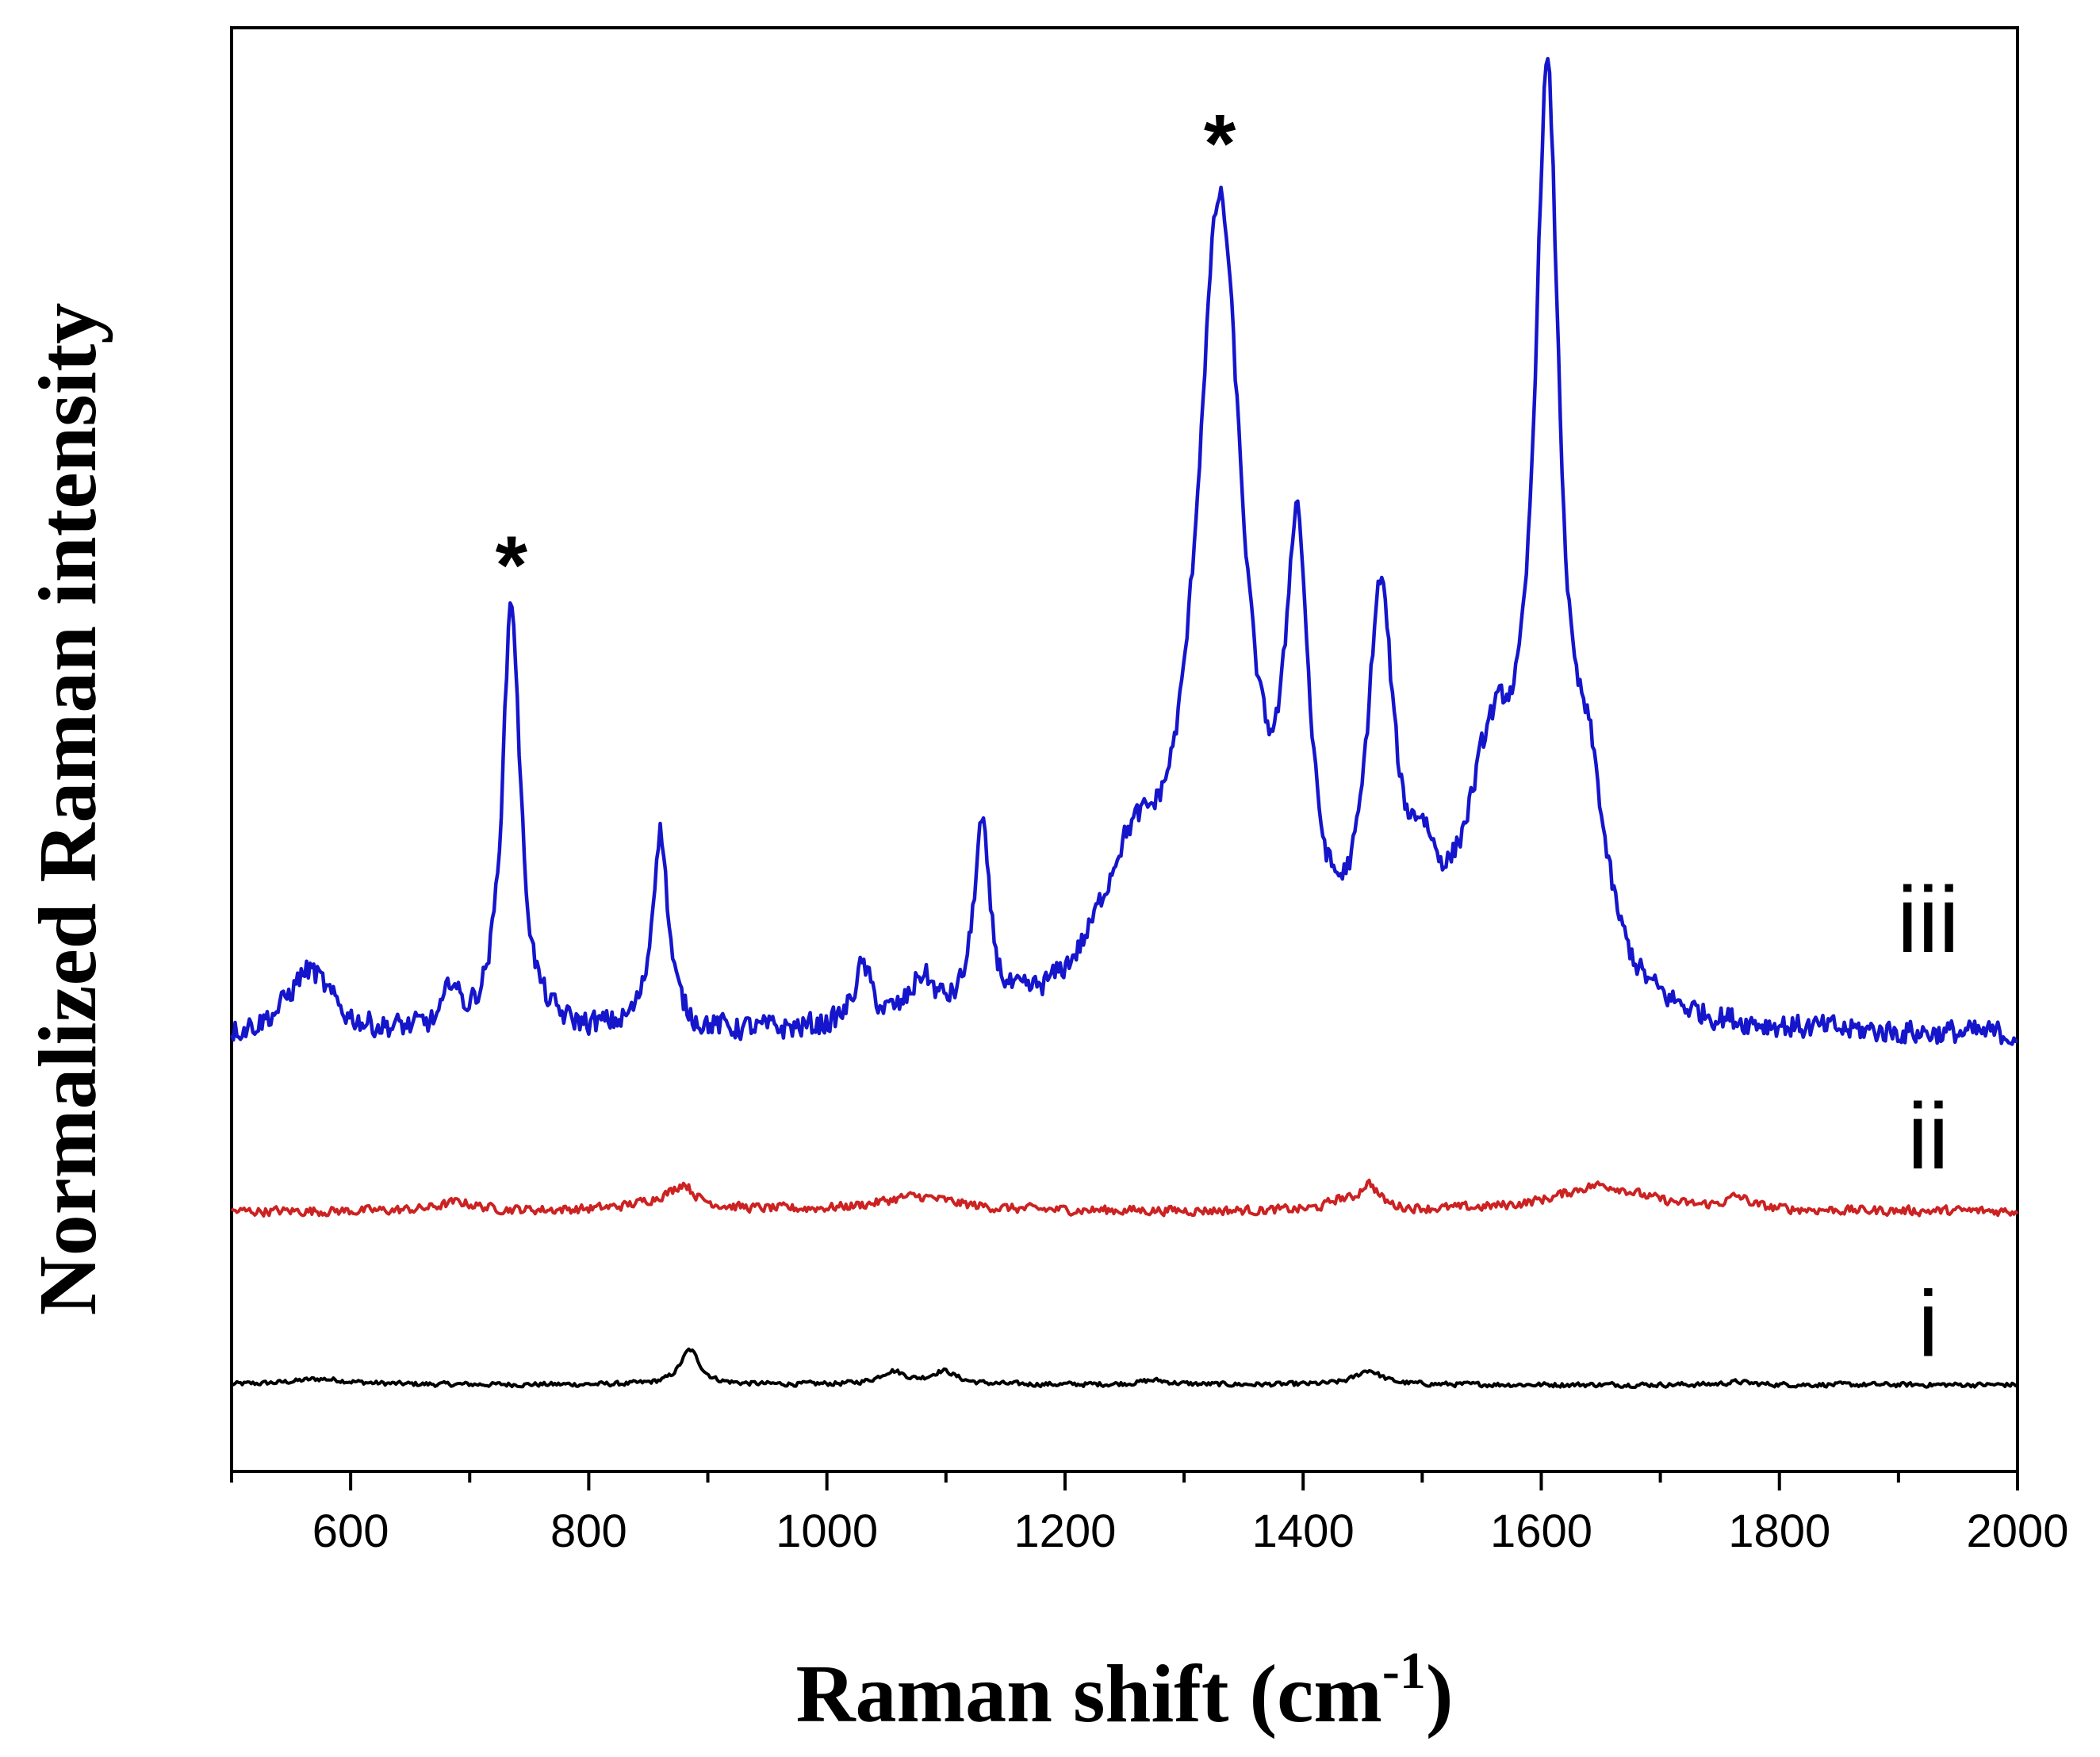  What do you see at coordinates (1929, 920) in the screenshot?
I see `series-label-iii: iii` at bounding box center [1929, 920].